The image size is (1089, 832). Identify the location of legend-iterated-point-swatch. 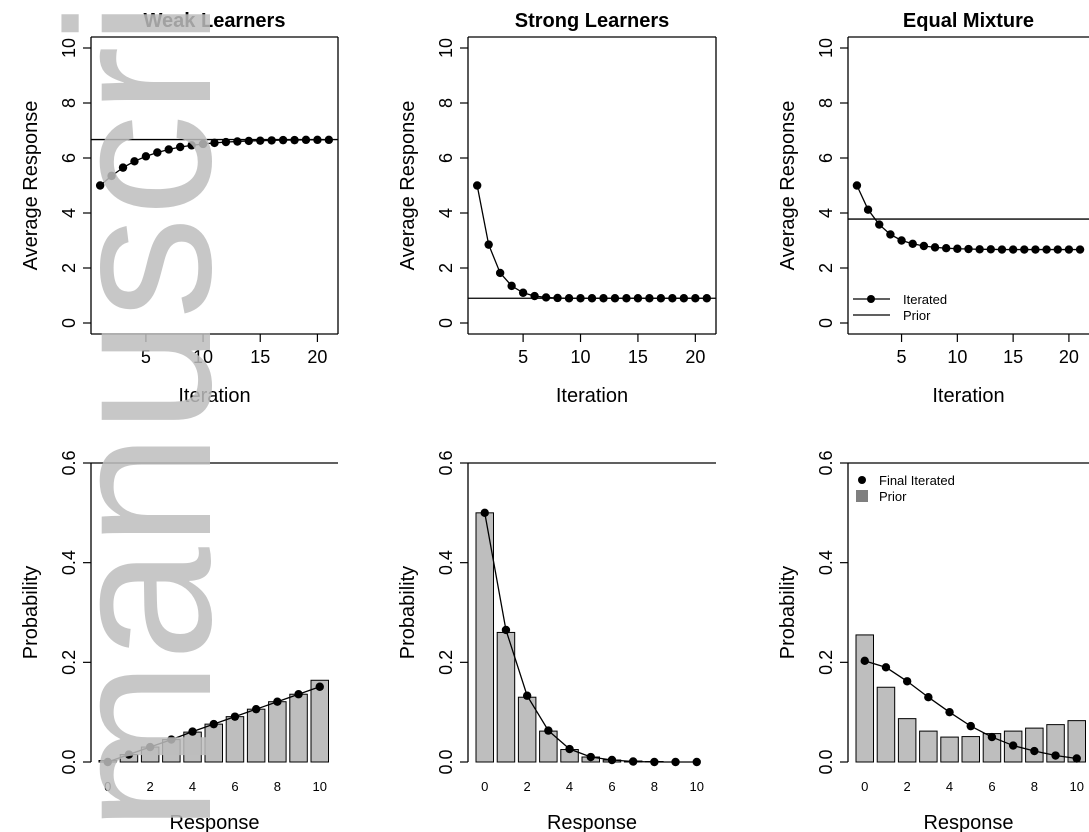
(871, 299).